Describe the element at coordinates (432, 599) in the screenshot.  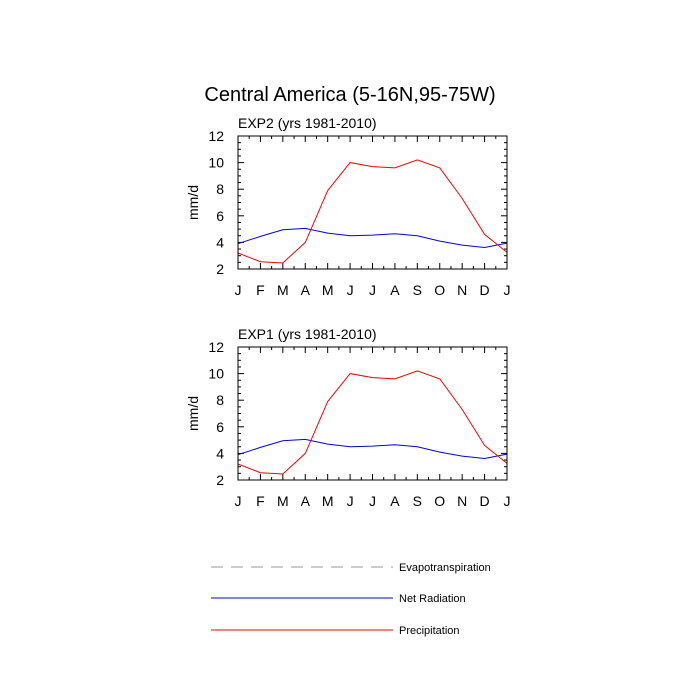
I see `legend-label: Net Radiation` at that location.